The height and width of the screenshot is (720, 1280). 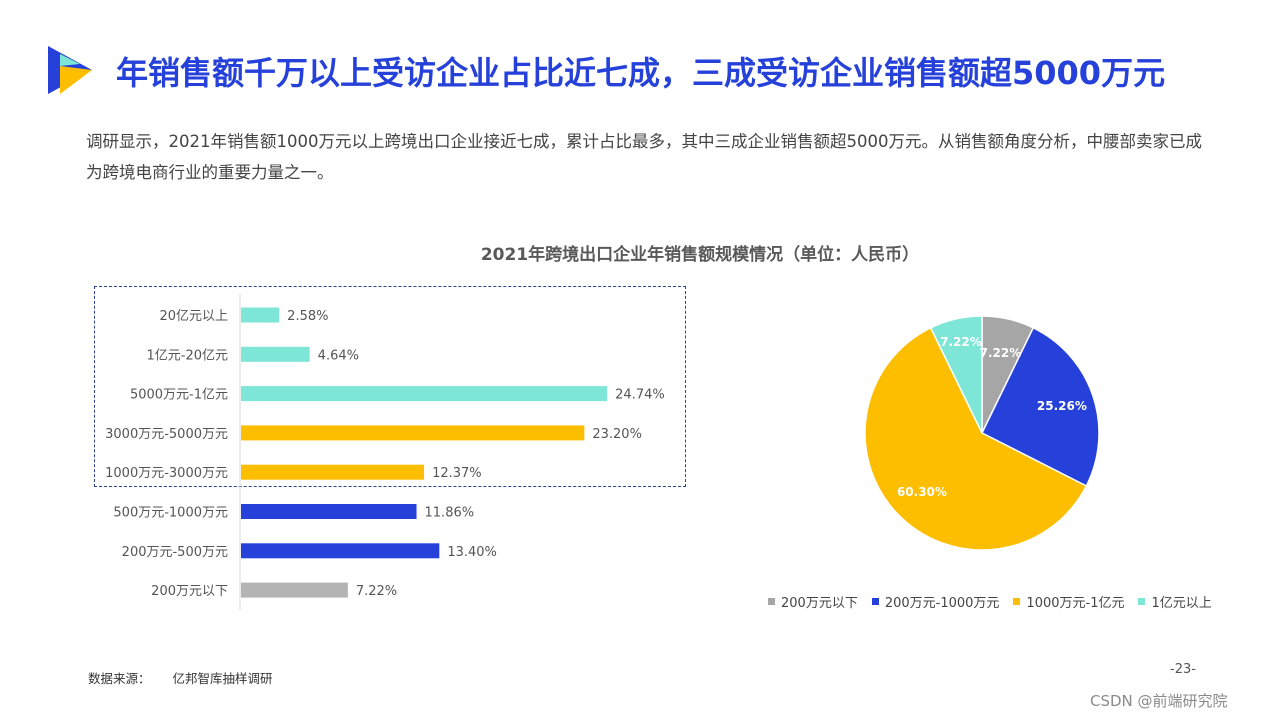 What do you see at coordinates (170, 513) in the screenshot?
I see `bar-category-label: 500万元-1000万元` at bounding box center [170, 513].